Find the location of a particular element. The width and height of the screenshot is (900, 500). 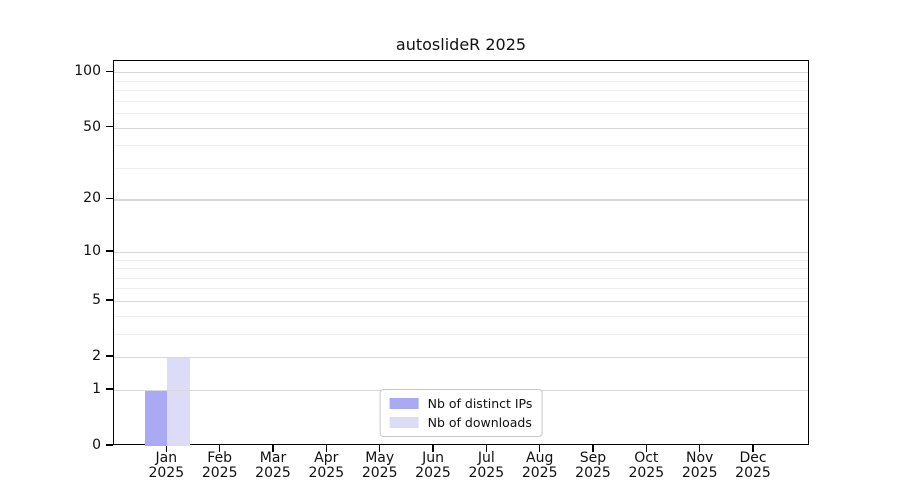

legend-entry: Nb of distinct IPs is located at coordinates (461, 403).